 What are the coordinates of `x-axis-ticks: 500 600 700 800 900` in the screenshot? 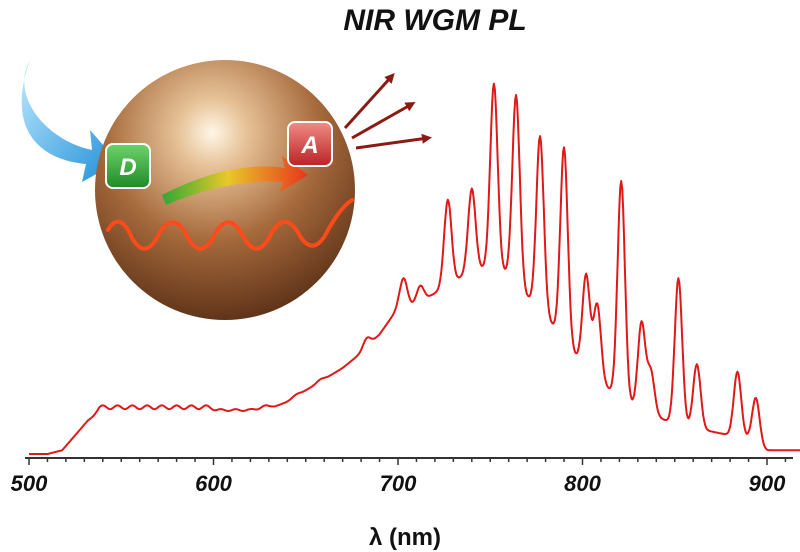 It's located at (399, 477).